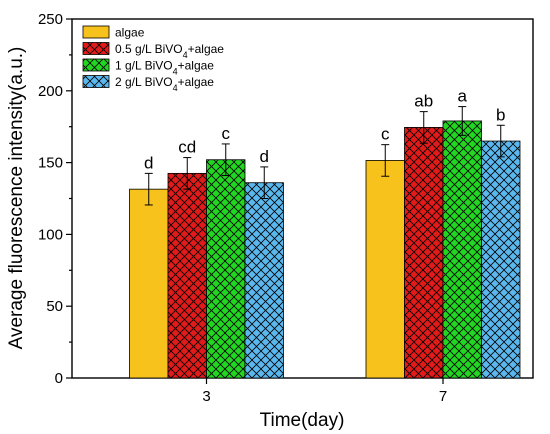  What do you see at coordinates (55, 199) in the screenshot?
I see `y-axis: 0 50 100 150 200 250` at bounding box center [55, 199].